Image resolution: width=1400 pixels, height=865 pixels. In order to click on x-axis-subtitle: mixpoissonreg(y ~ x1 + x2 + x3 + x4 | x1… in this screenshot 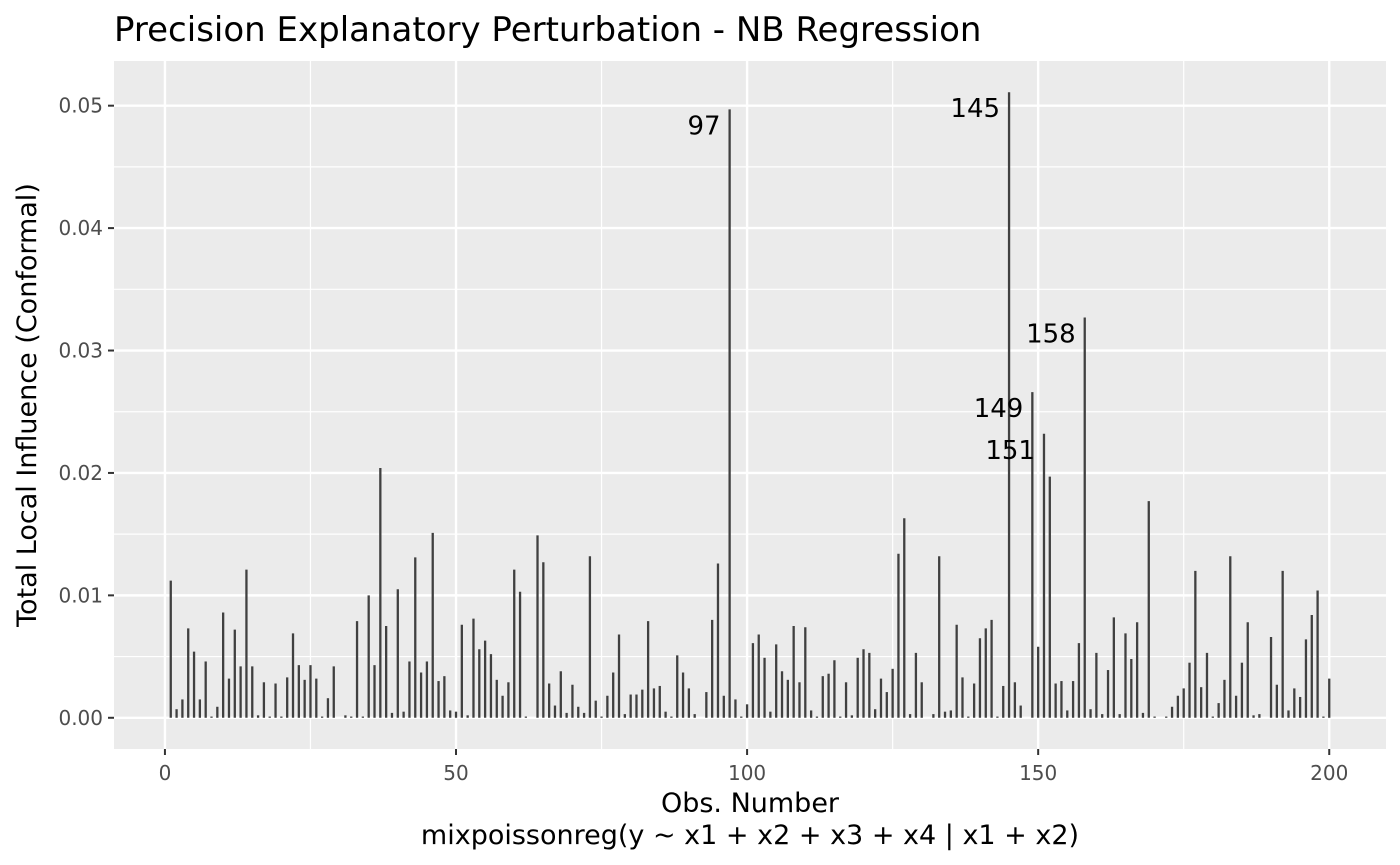, I will do `click(750, 835)`.